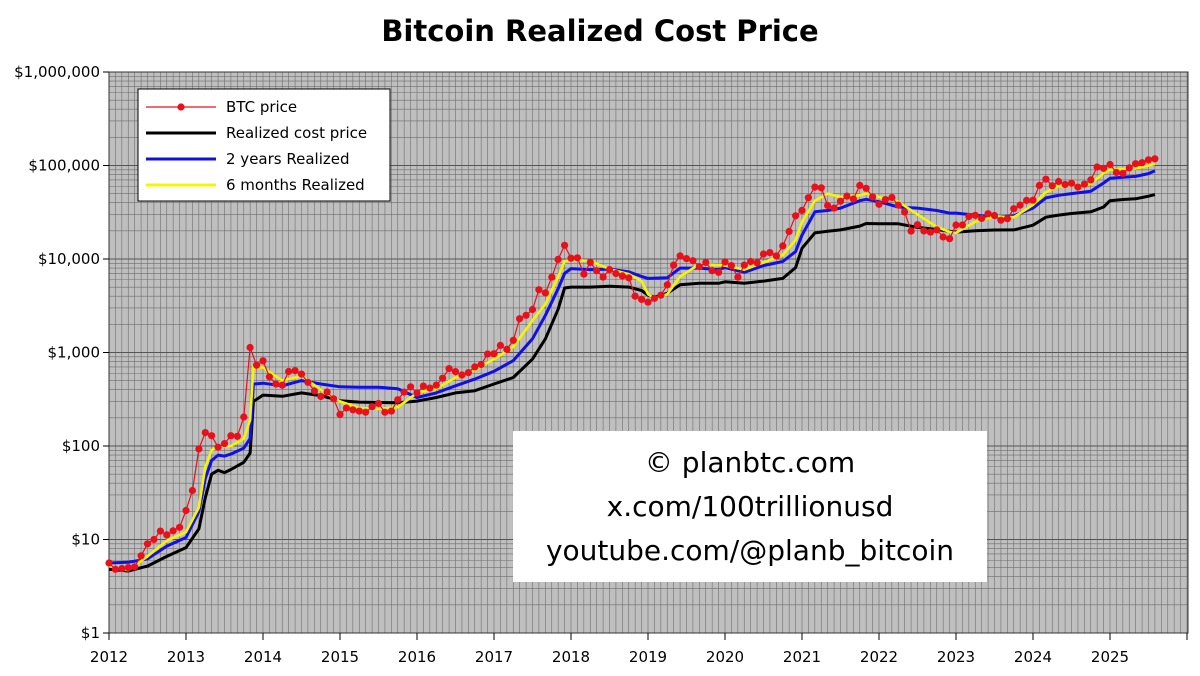  I want to click on watermark-background, so click(750, 506).